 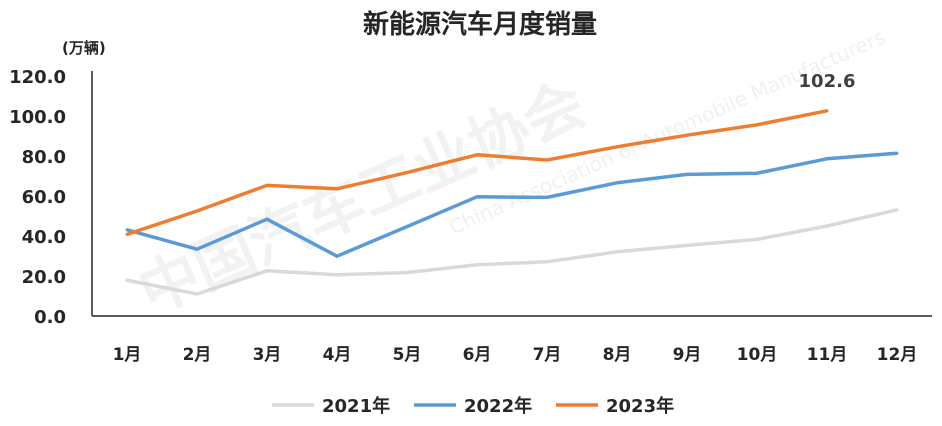 I want to click on x-tick-label: 6月, so click(x=477, y=355).